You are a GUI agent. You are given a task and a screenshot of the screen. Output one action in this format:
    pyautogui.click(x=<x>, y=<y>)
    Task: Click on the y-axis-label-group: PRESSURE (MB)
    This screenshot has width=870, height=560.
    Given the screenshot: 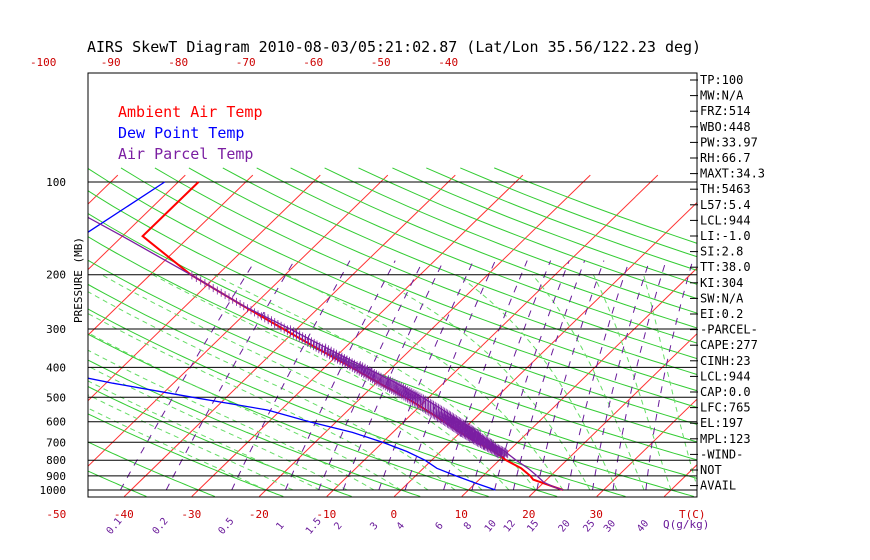 What is the action you would take?
    pyautogui.click(x=78, y=280)
    